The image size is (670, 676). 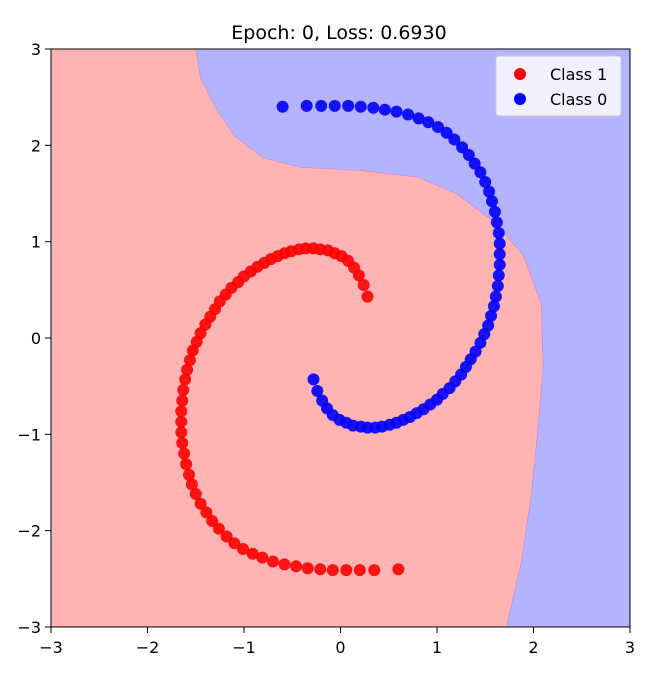 What do you see at coordinates (244, 647) in the screenshot?
I see `x-tick-label: −1` at bounding box center [244, 647].